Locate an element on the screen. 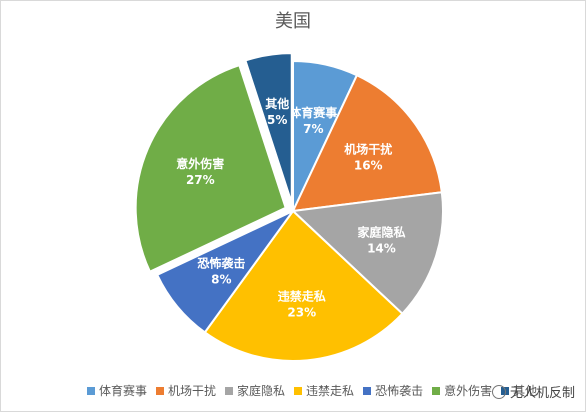 Image resolution: width=586 pixels, height=413 pixels. legend-label: 意外伤害 is located at coordinates (468, 391).